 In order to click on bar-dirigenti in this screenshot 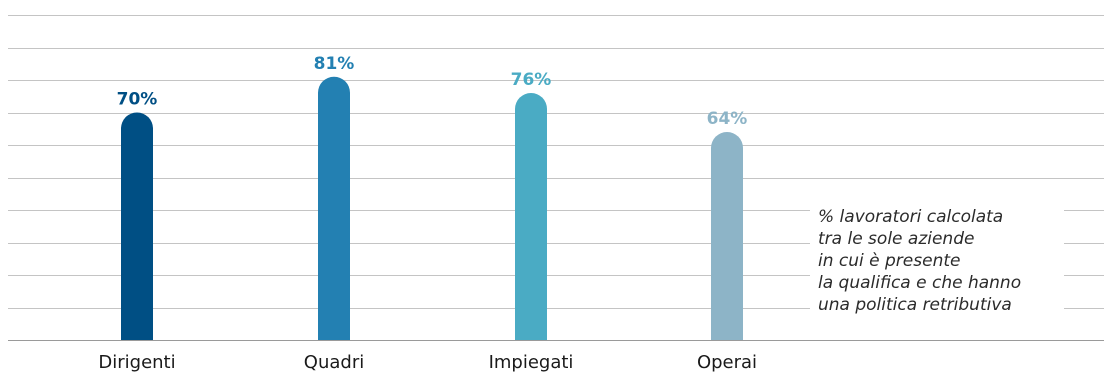, I will do `click(137, 226)`.